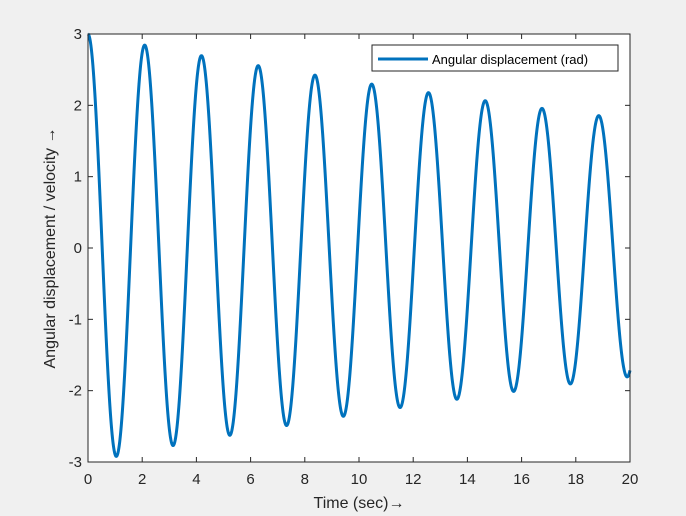  Describe the element at coordinates (142, 479) in the screenshot. I see `x-tick-label: 2` at that location.